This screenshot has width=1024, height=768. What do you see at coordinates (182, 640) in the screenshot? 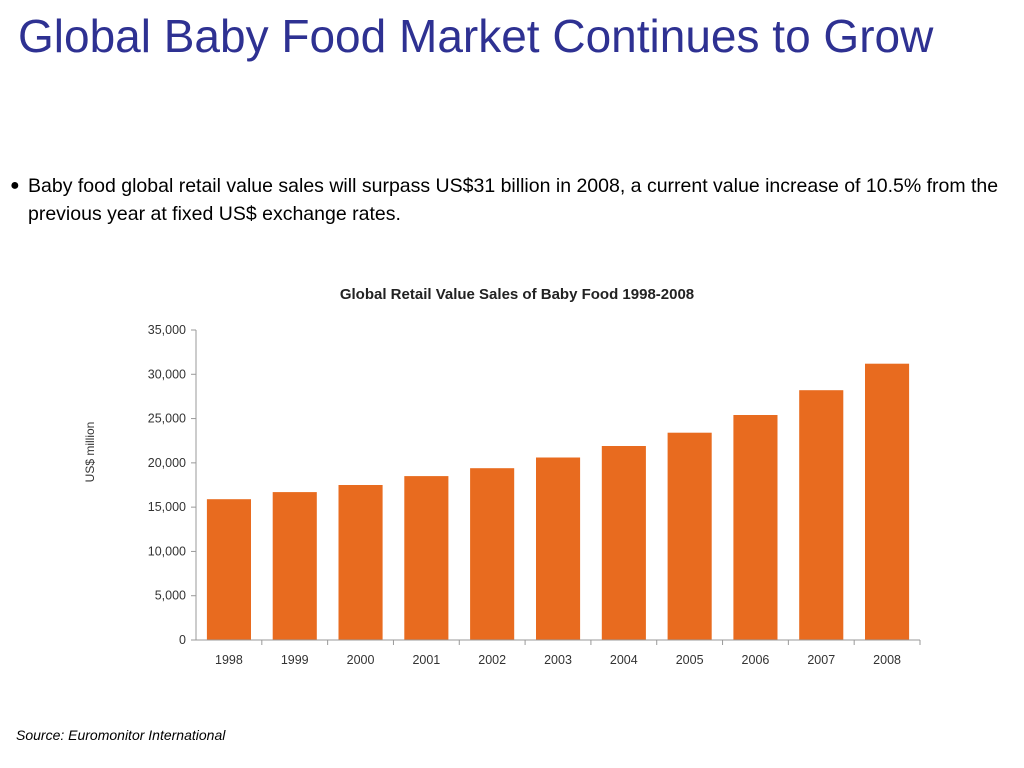
I see `y-tick-label: 0` at bounding box center [182, 640].